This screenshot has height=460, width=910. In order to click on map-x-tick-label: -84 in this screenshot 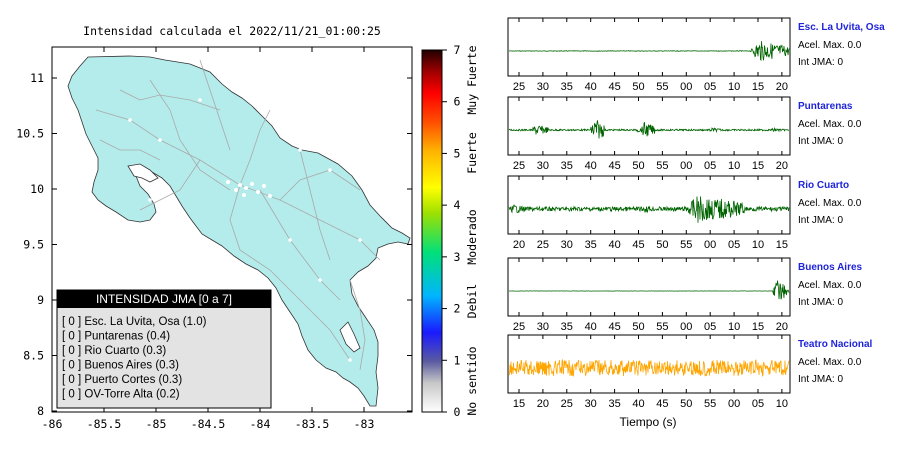, I will do `click(260, 424)`.